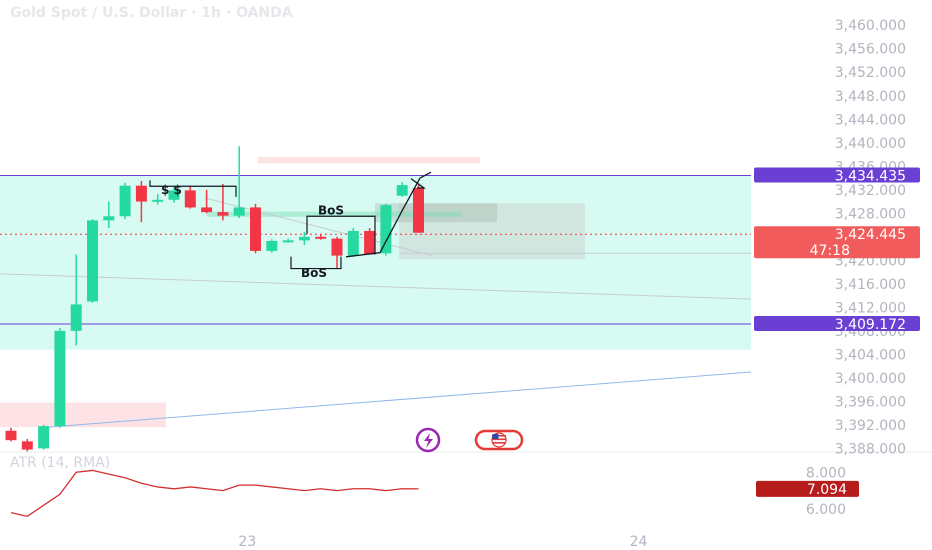 This screenshot has width=932, height=550. Describe the element at coordinates (870, 402) in the screenshot. I see `price-tick-label: 3,396.000` at that location.